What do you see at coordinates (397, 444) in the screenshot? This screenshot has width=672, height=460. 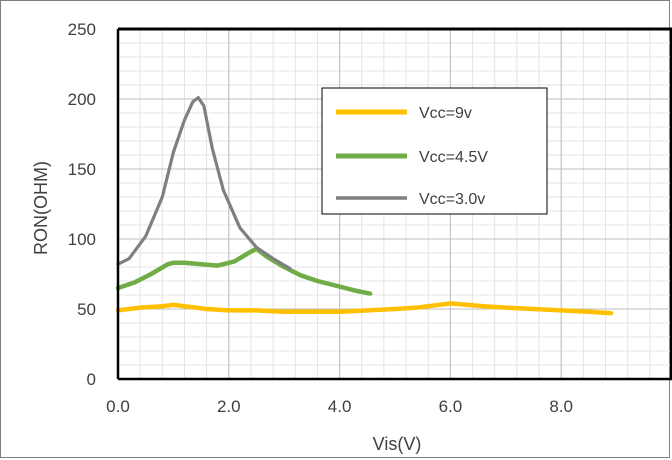 I see `x-axis-title: Vis(V)` at bounding box center [397, 444].